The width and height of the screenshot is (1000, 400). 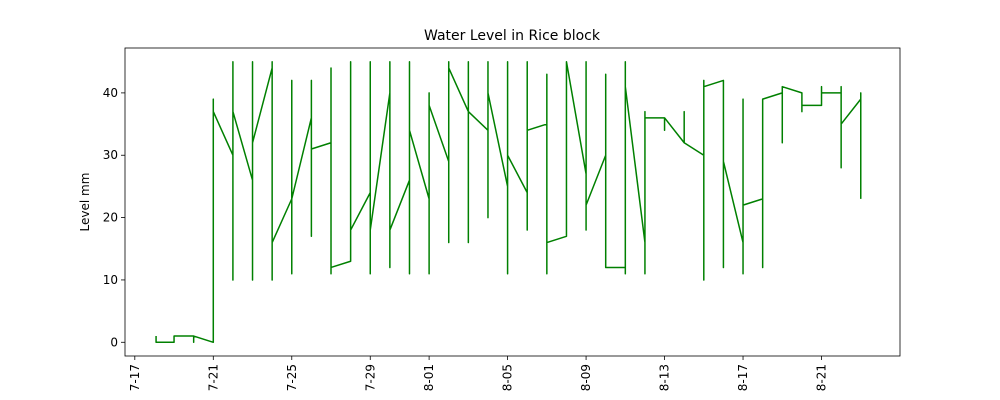 What do you see at coordinates (85, 202) in the screenshot?
I see `y-axis-label: Level mm` at bounding box center [85, 202].